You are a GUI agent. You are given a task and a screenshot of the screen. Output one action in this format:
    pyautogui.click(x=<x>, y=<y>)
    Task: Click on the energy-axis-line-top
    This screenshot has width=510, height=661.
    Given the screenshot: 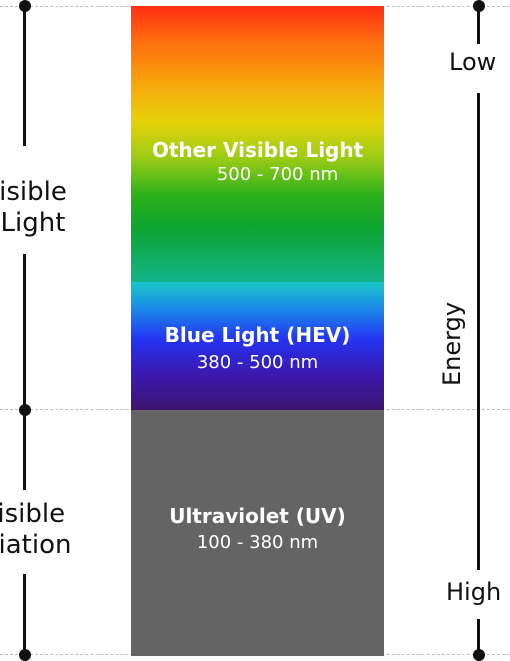 What is the action you would take?
    pyautogui.click(x=478, y=25)
    